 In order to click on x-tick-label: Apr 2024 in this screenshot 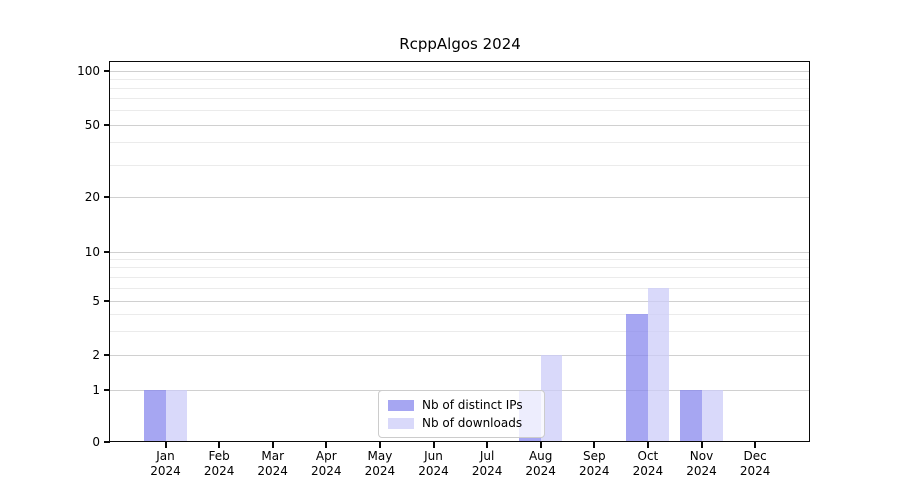, I will do `click(326, 463)`.